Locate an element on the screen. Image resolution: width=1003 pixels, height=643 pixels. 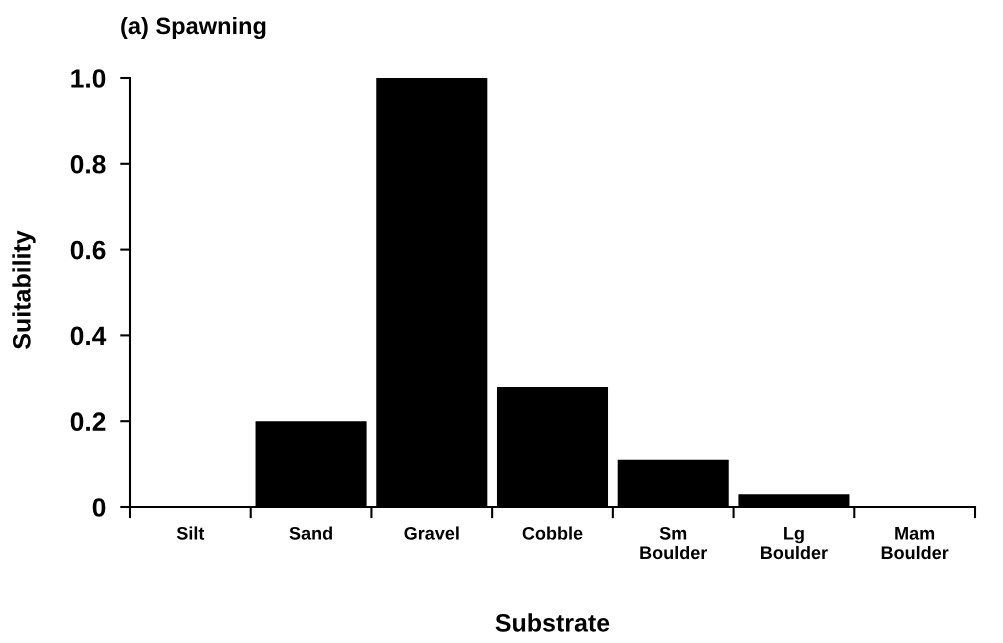
y-tick-label: 0.4 is located at coordinates (88, 336).